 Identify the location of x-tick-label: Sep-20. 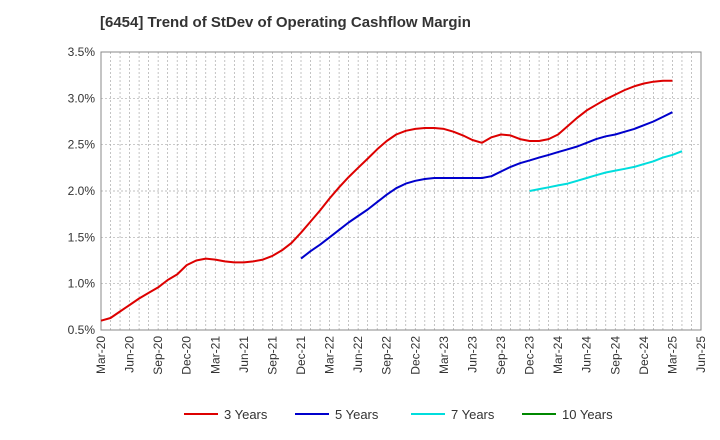
(158, 355).